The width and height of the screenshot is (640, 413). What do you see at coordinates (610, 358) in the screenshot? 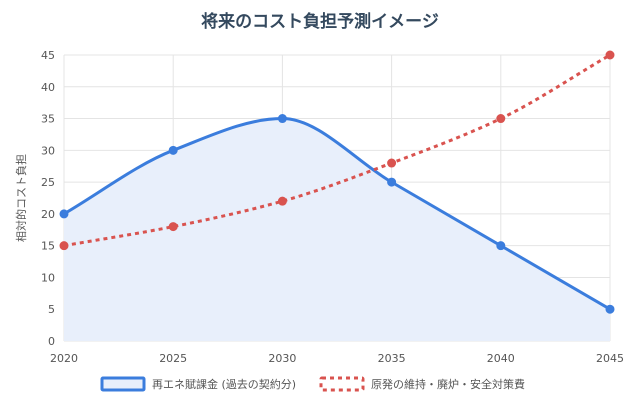
I see `x-tick-label: 2045` at bounding box center [610, 358].